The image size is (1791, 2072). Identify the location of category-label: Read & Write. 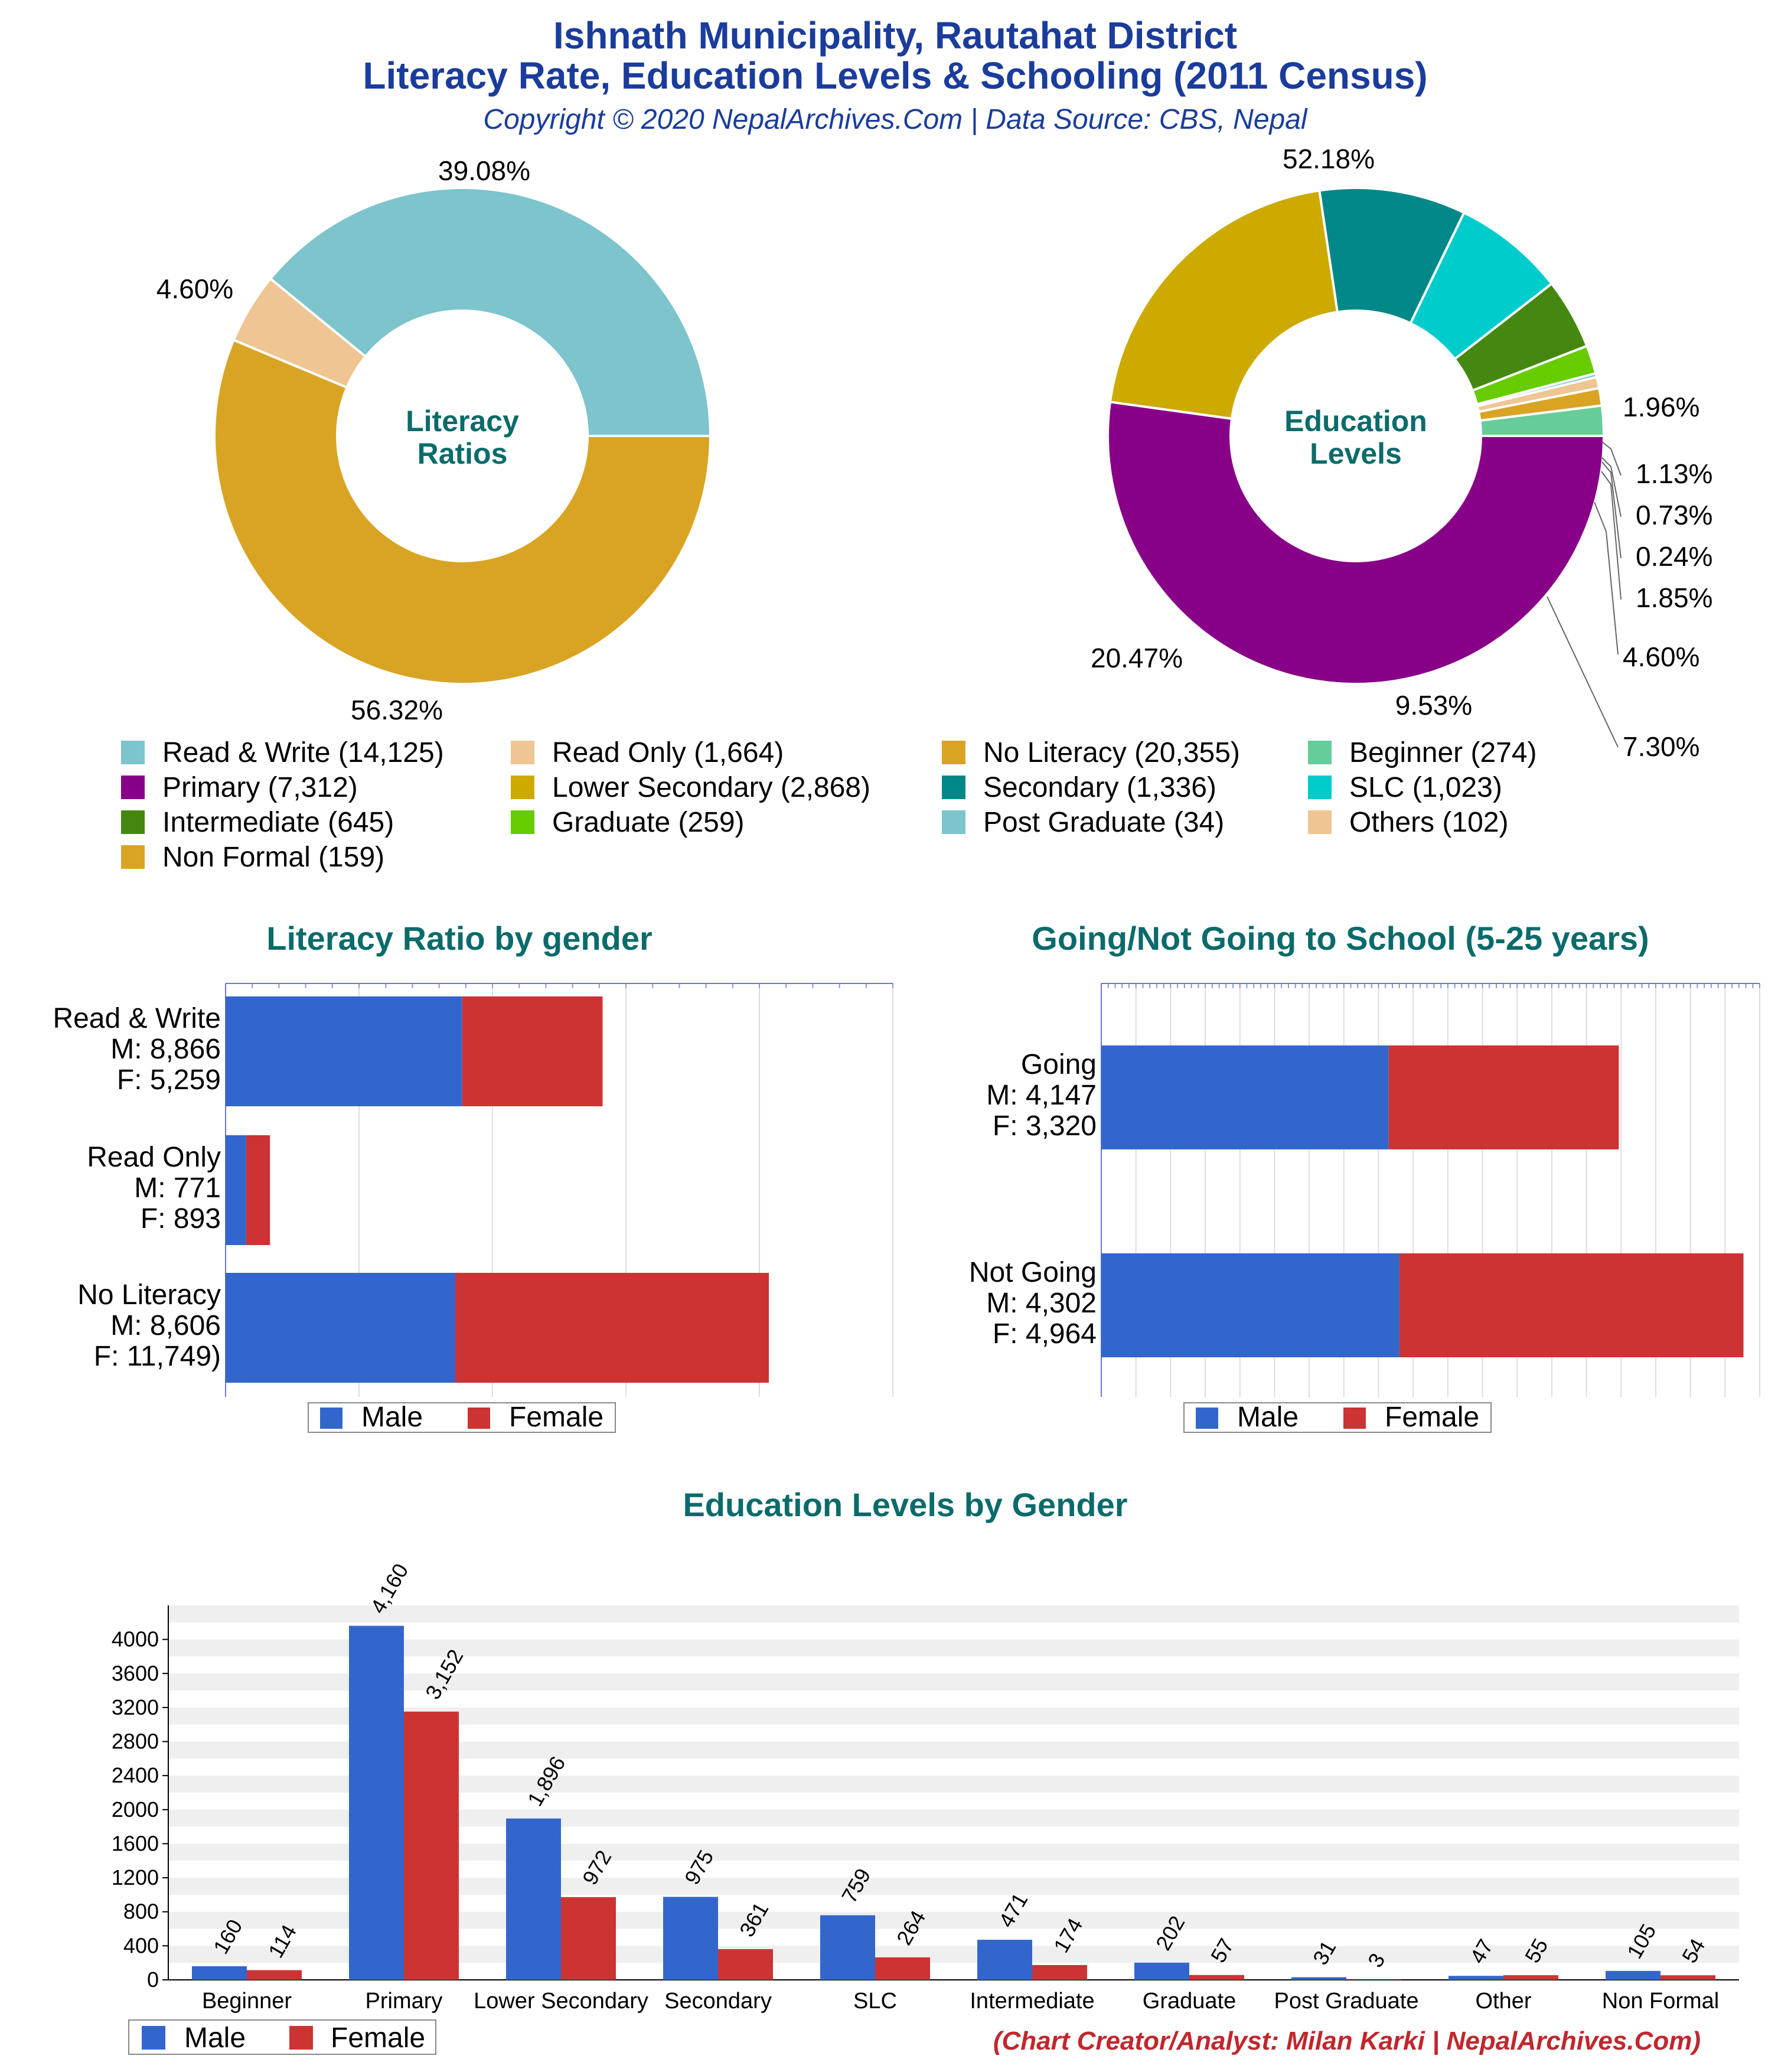
(137, 1018).